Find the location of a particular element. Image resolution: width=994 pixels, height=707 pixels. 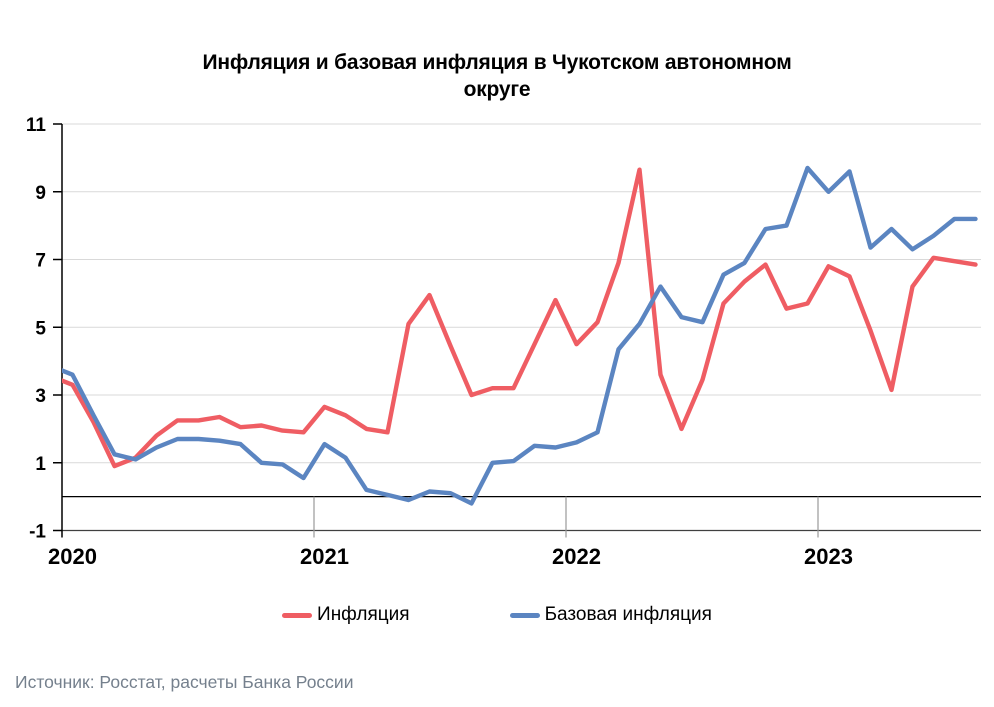

chart-title-line2: округе is located at coordinates (497, 89).